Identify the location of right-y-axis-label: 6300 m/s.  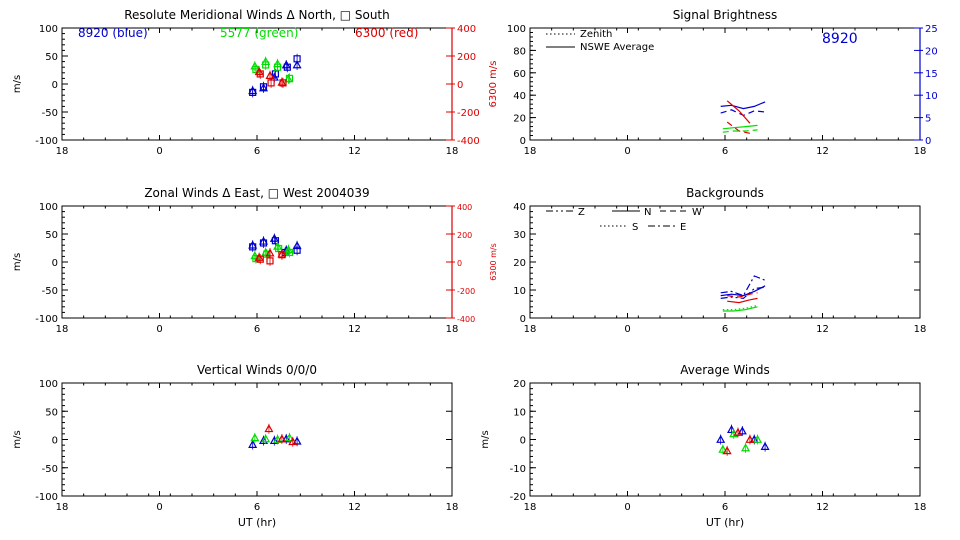
(493, 262).